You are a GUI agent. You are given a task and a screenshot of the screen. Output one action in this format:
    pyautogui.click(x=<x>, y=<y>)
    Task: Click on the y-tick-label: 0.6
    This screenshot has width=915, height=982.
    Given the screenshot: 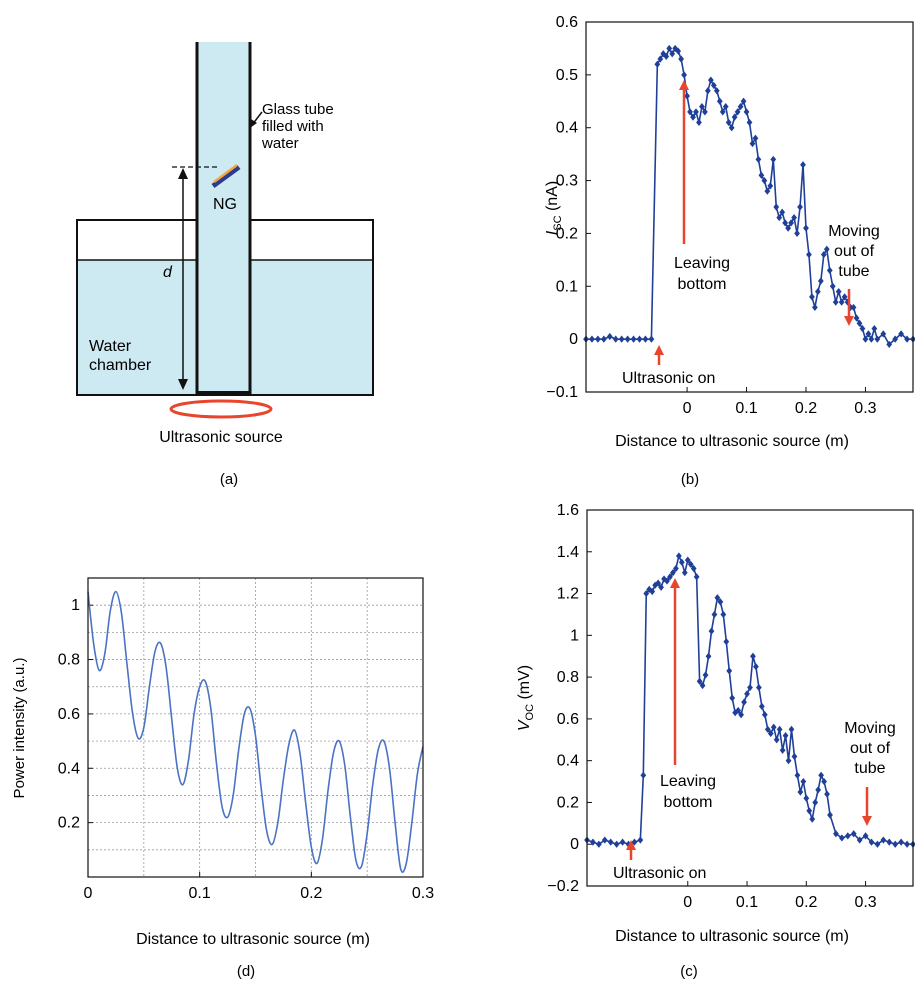 What is the action you would take?
    pyautogui.click(x=567, y=22)
    